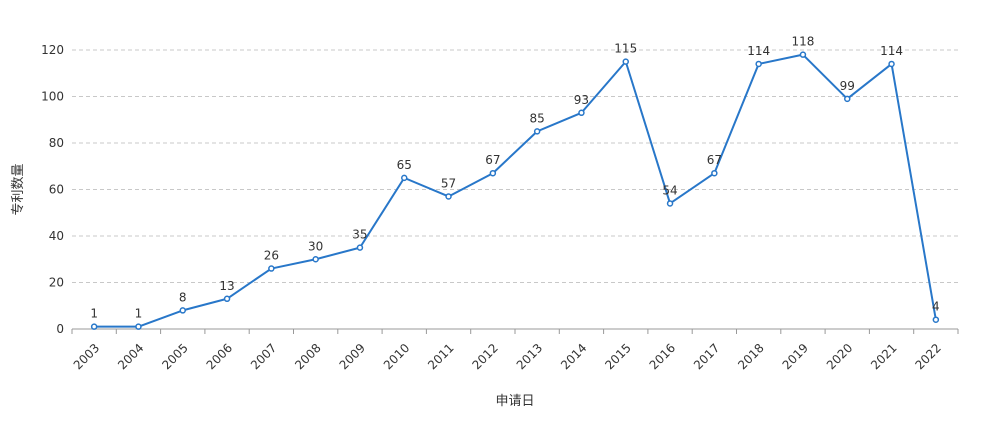 The height and width of the screenshot is (426, 987). I want to click on data-label: 115, so click(625, 49).